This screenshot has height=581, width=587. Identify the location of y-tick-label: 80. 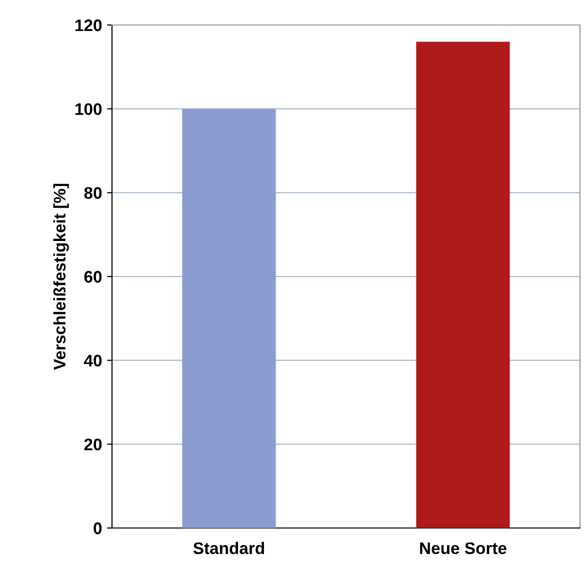
(93, 193).